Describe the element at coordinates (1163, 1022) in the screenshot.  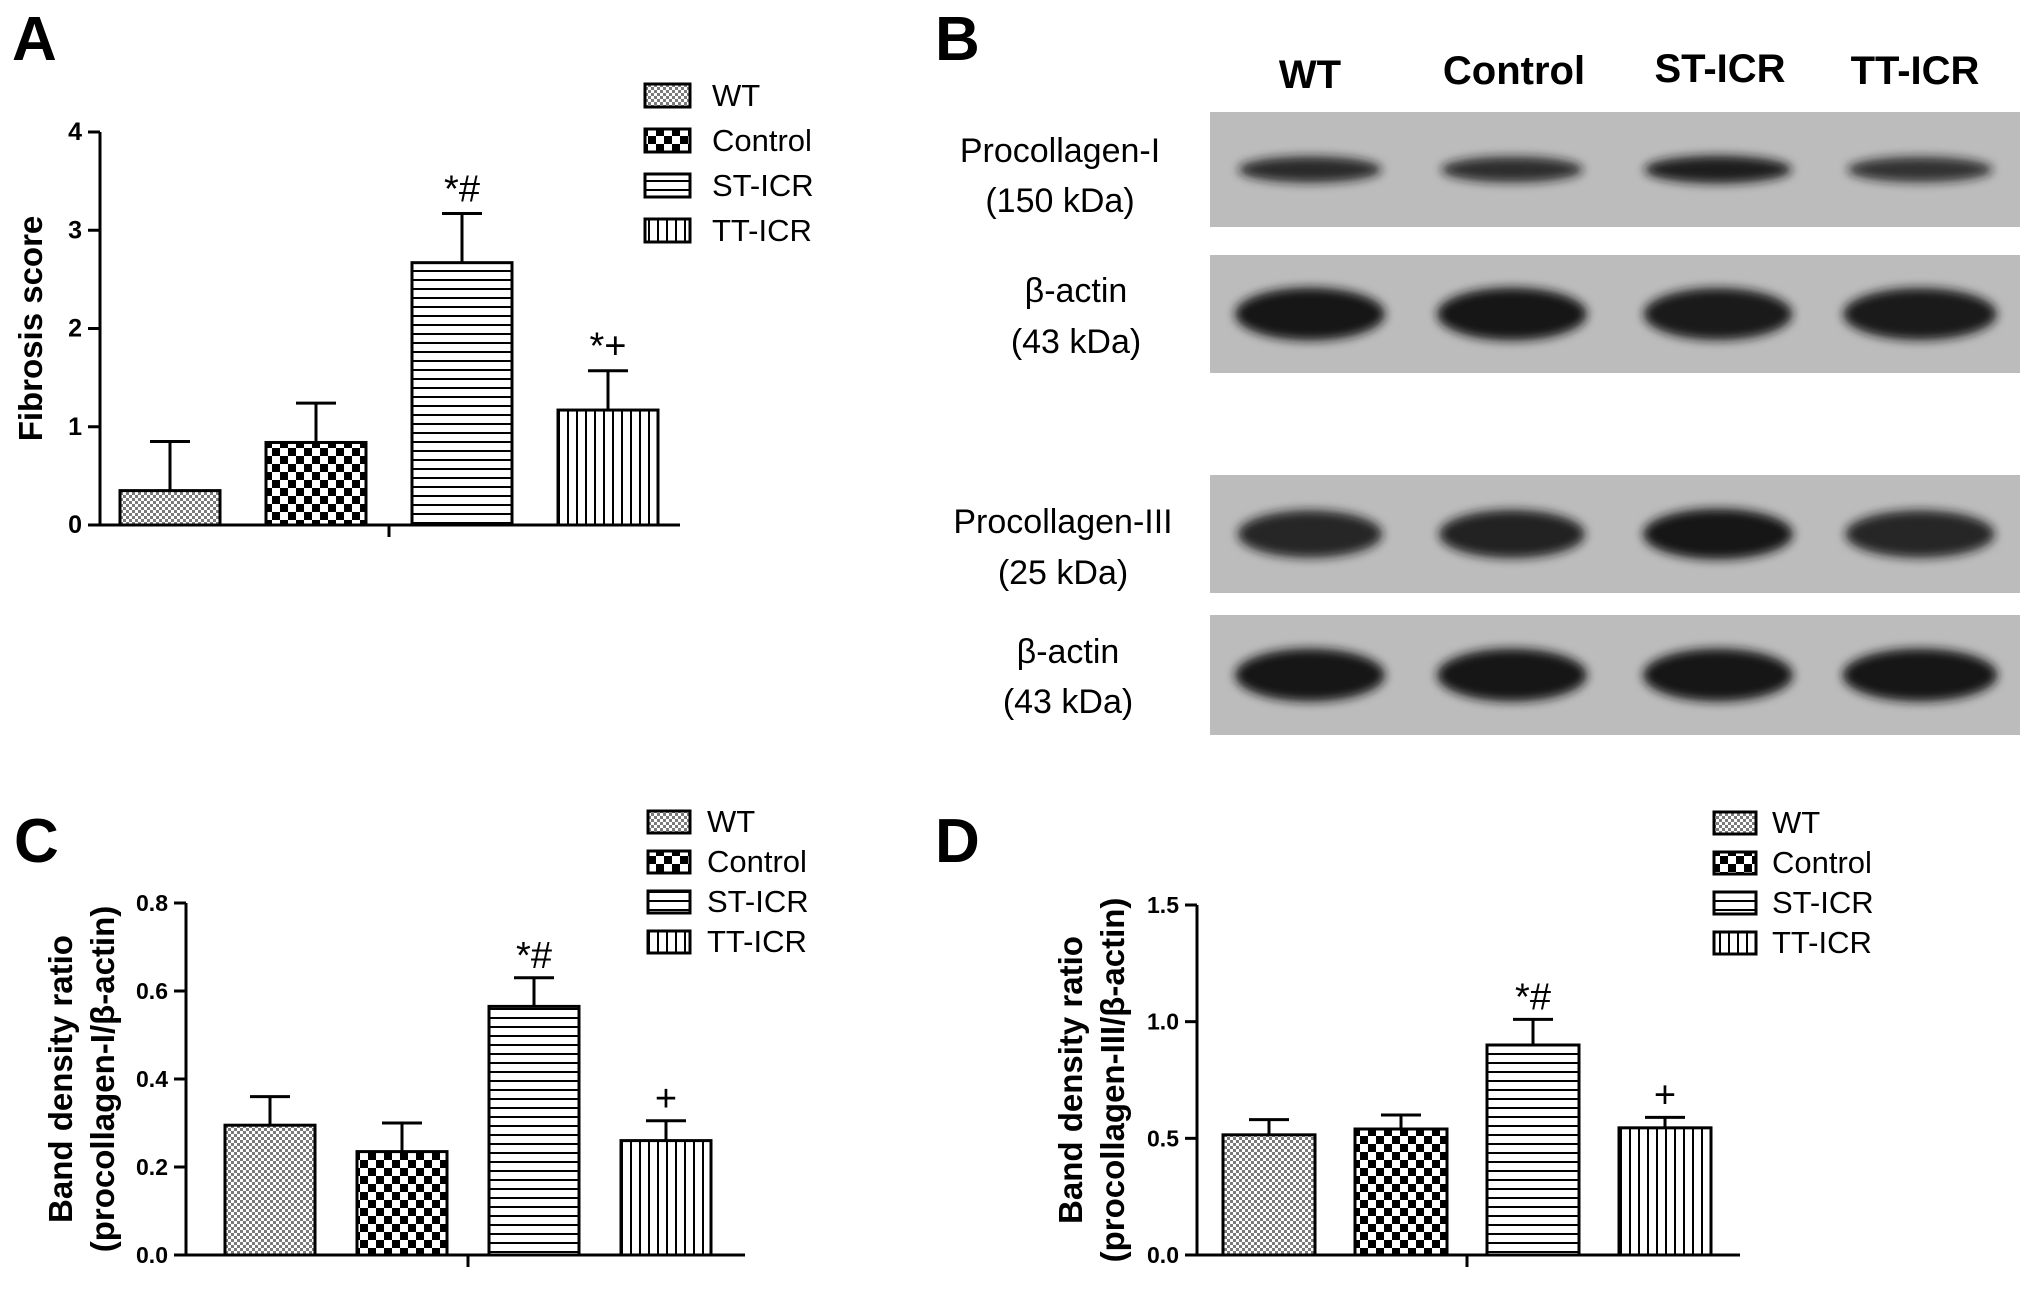
I see `chart-d-y-tick-label: 1.0` at that location.